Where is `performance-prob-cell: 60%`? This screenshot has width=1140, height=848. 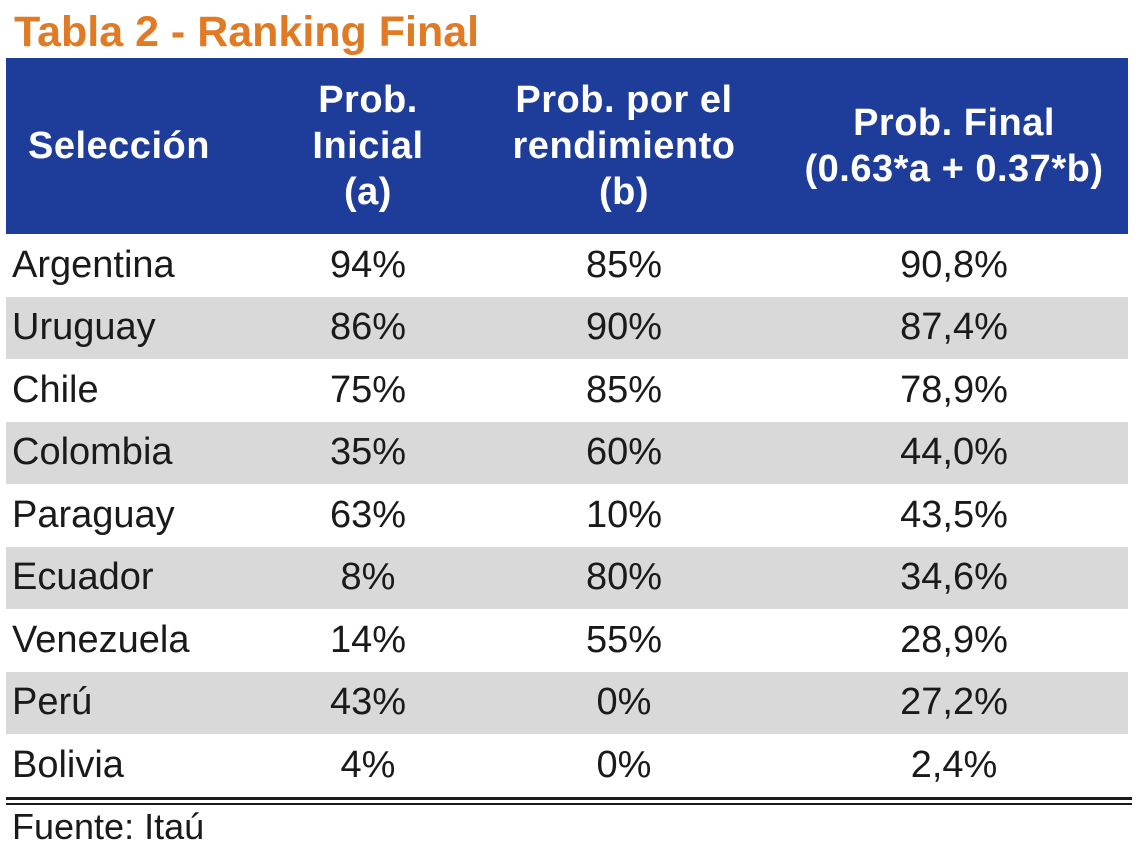 performance-prob-cell: 60% is located at coordinates (624, 452).